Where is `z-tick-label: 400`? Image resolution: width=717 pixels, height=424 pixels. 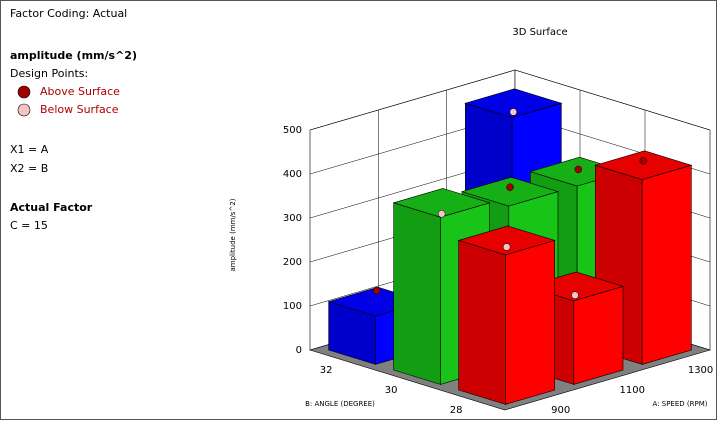
z-tick-label: 400 is located at coordinates (292, 174).